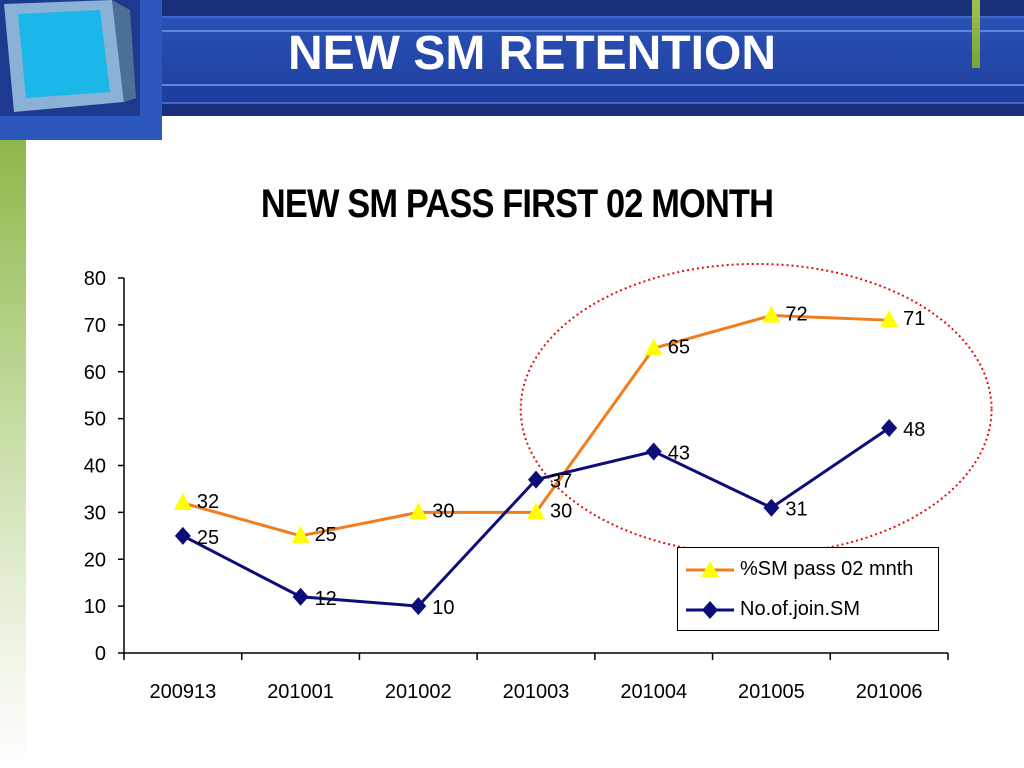  I want to click on data-label: 31, so click(796, 510).